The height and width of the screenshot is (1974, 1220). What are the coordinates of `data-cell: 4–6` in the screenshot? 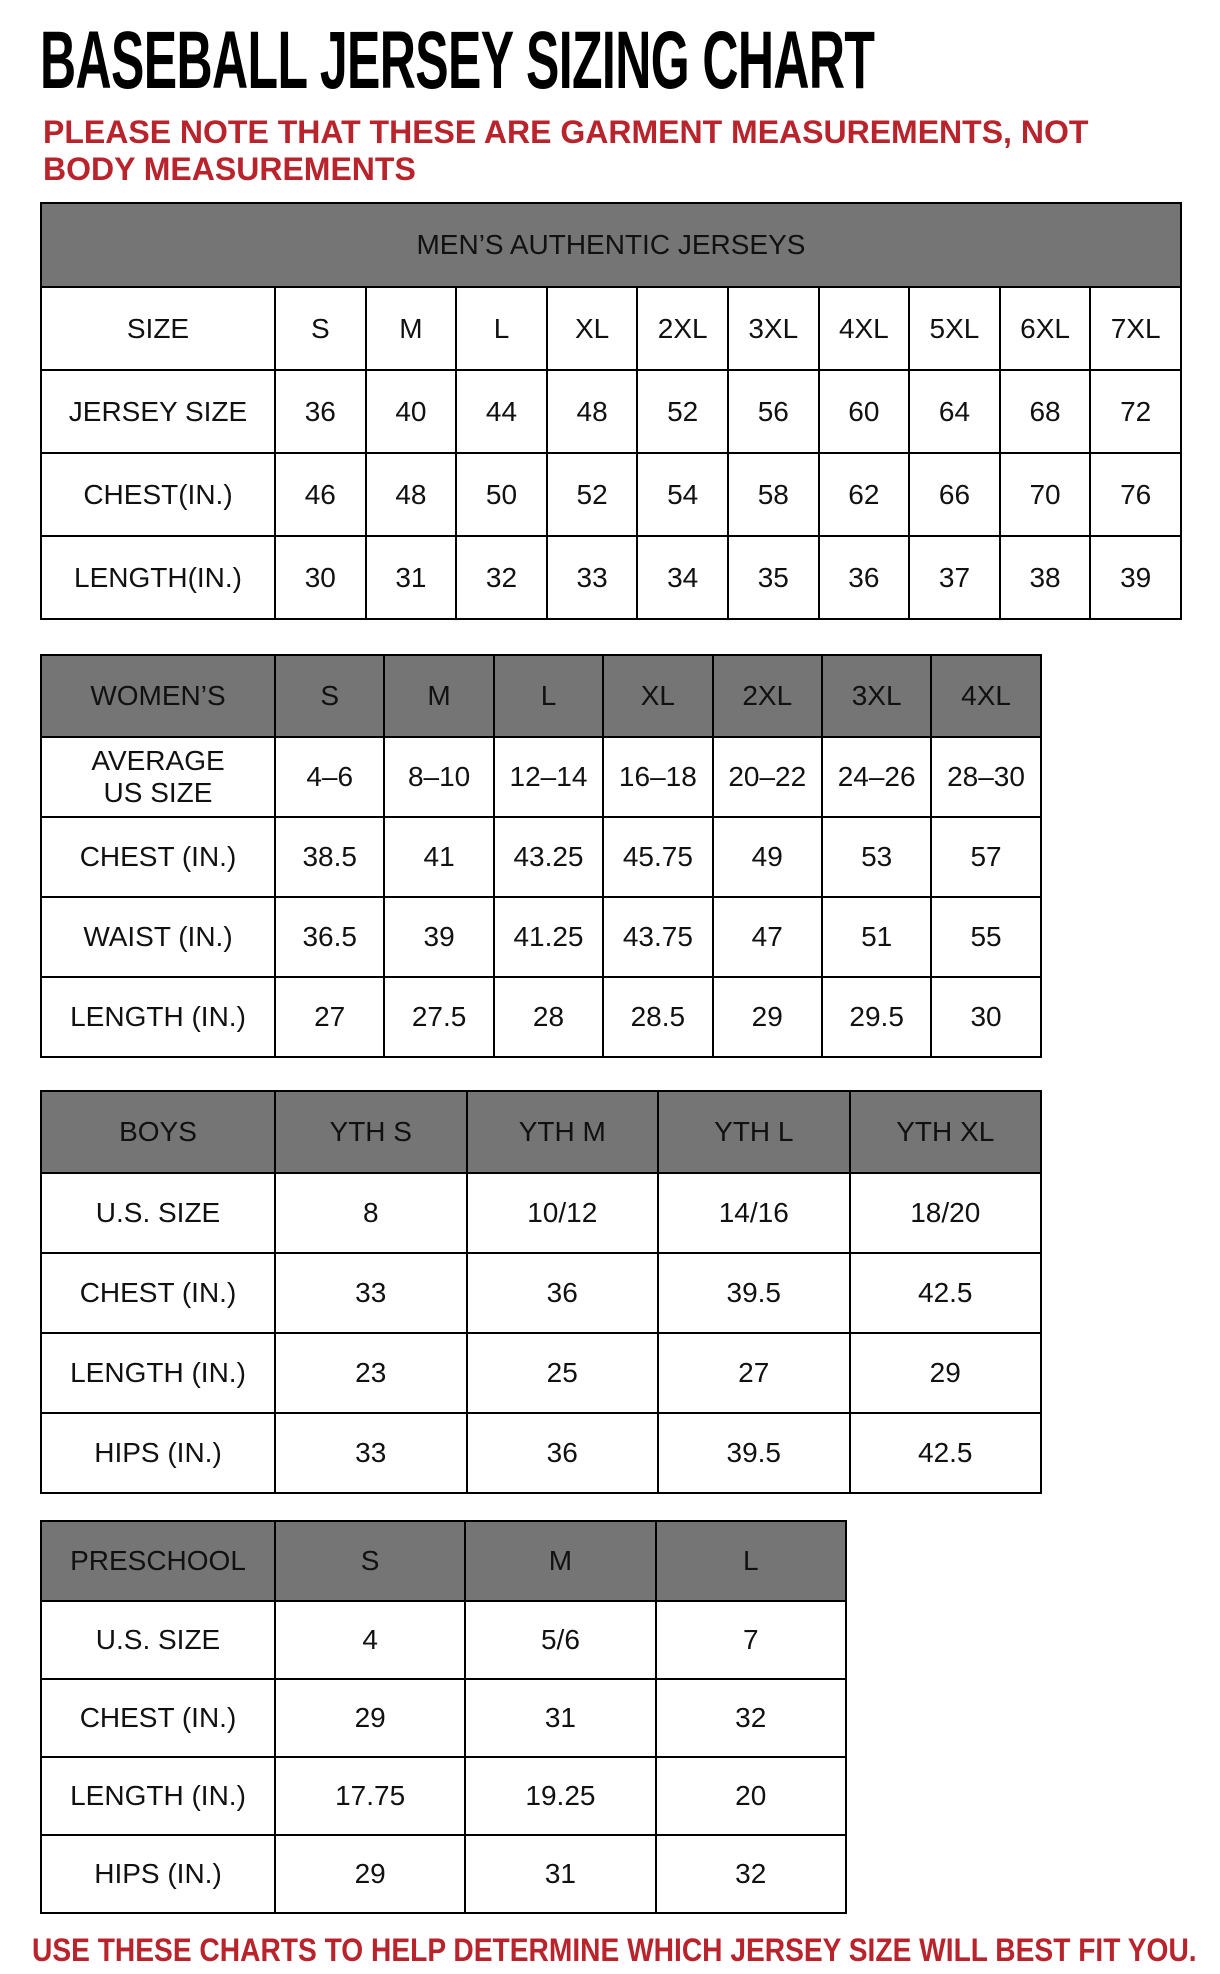 It's located at (329, 777).